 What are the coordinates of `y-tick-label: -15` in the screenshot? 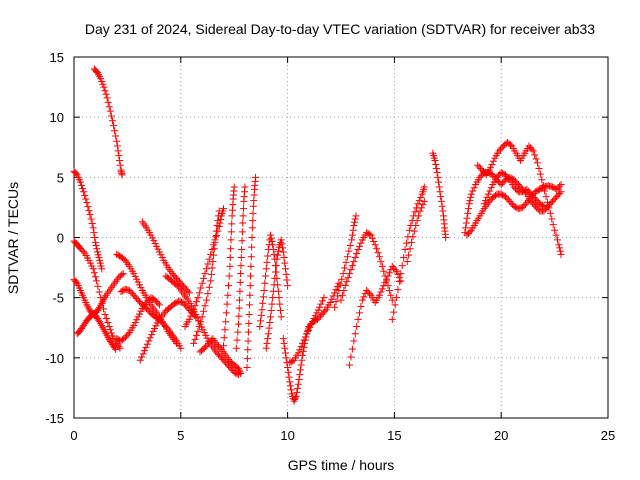 It's located at (54, 418).